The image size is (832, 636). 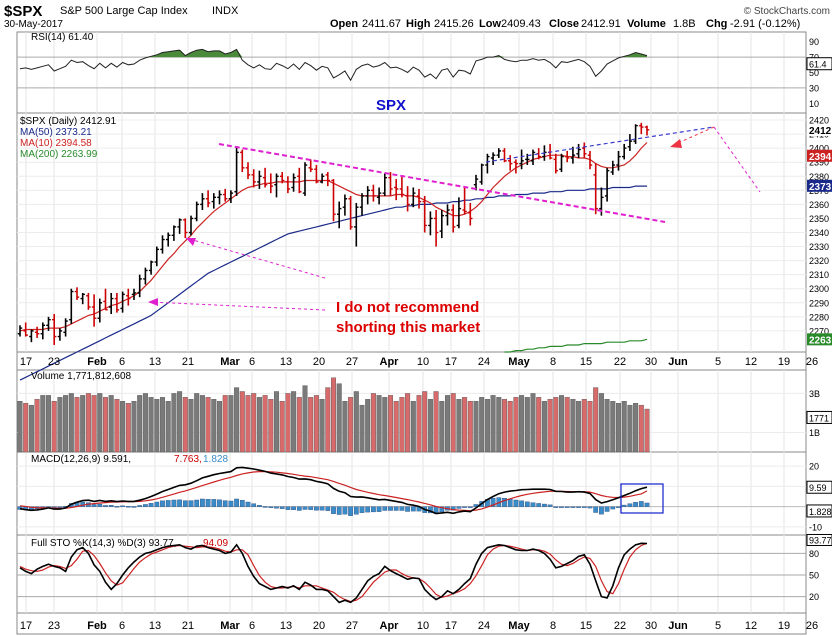 I want to click on sto-tick-label: 20, so click(x=814, y=597).